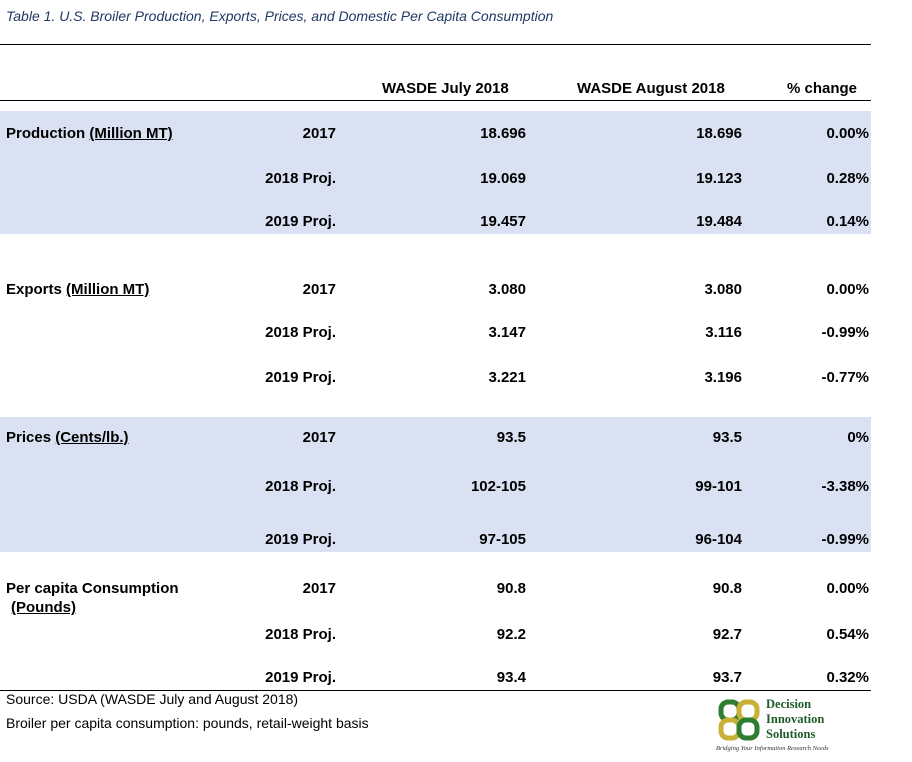  I want to click on section-unit: (Cents/lb.), so click(92, 437).